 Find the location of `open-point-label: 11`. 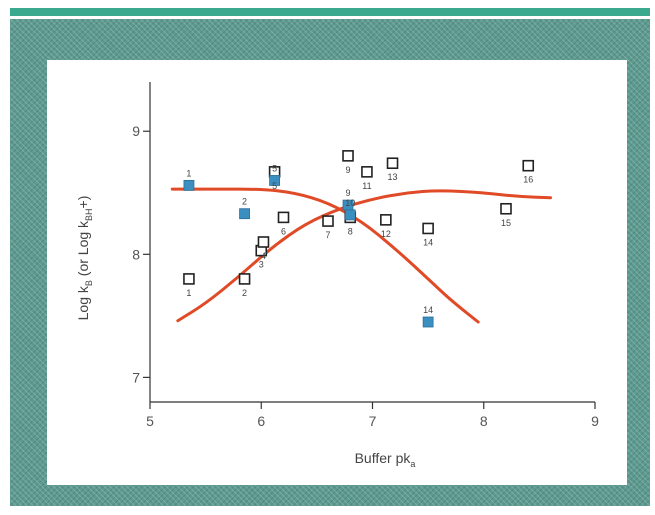

open-point-label: 11 is located at coordinates (366, 186).